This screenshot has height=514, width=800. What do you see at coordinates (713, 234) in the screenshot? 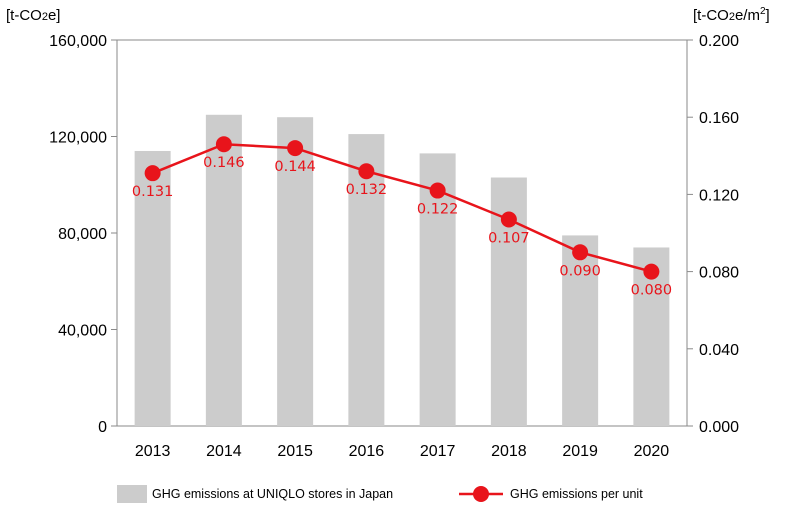
I see `right-axis: 0.000 0.040 0.080 0.120 0.160 0.200` at bounding box center [713, 234].